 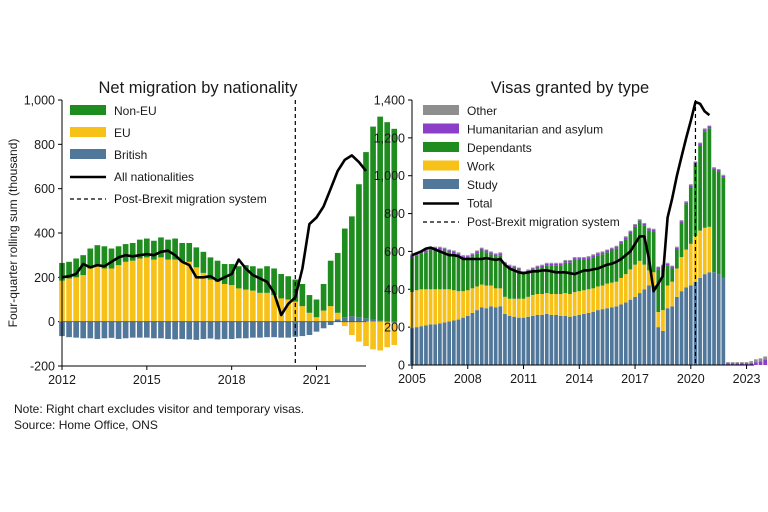 I want to click on x-tick-label: 2021, so click(x=317, y=380).